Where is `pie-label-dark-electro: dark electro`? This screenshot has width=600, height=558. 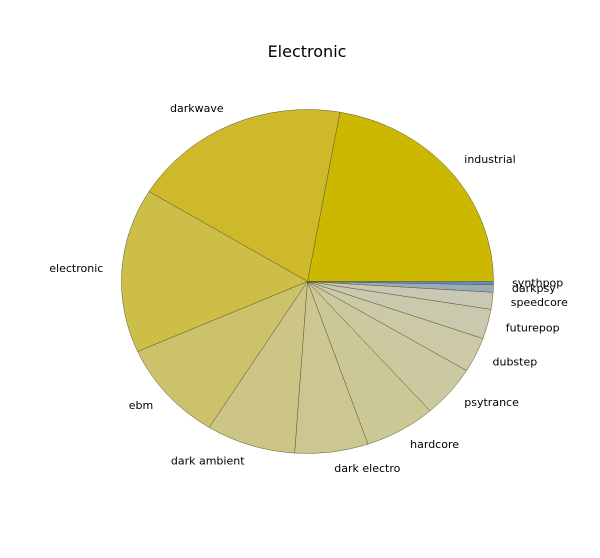
pie-label-dark-electro: dark electro is located at coordinates (367, 468).